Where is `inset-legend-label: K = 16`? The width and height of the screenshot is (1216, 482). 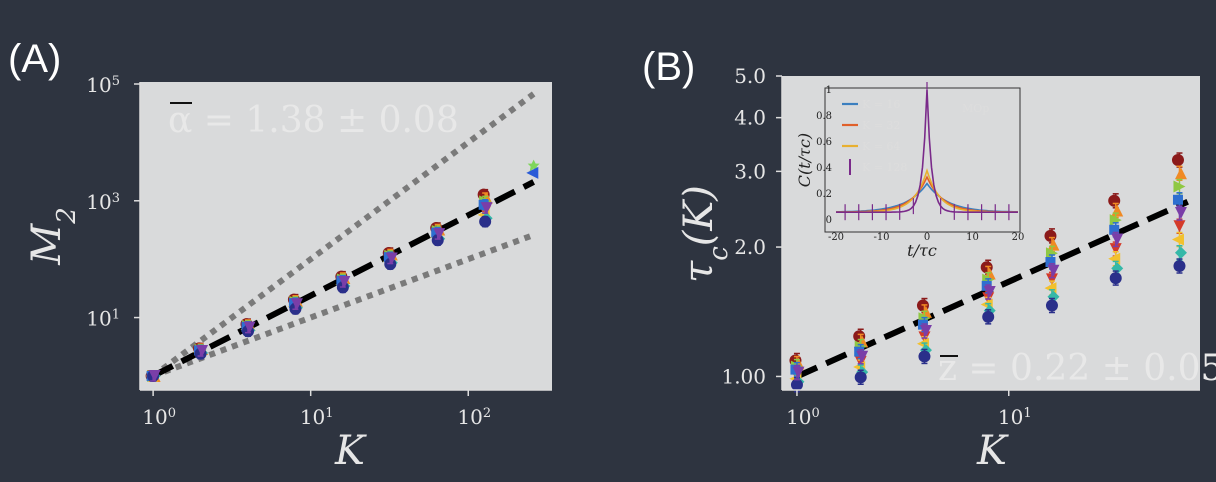
inset-legend-label: K = 16 is located at coordinates (881, 104).